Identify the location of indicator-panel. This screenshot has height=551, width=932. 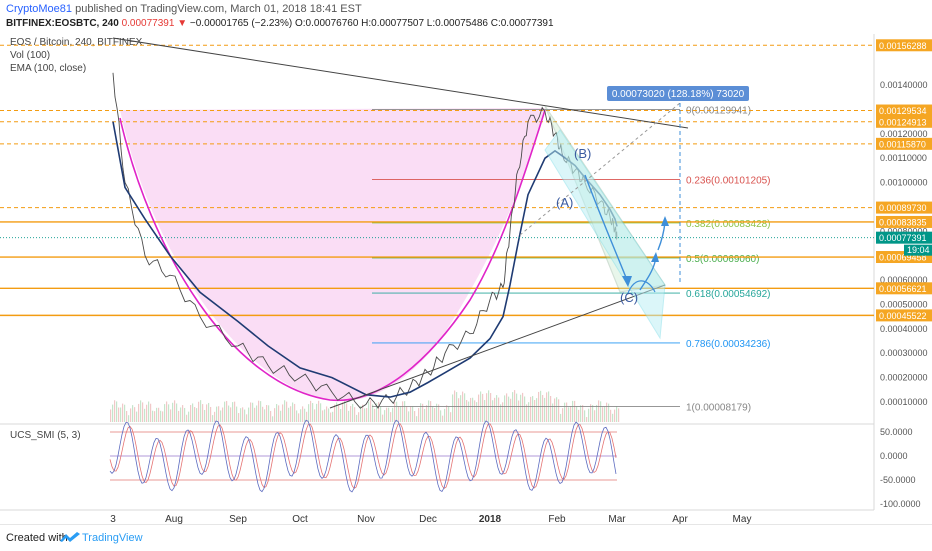
(363, 456).